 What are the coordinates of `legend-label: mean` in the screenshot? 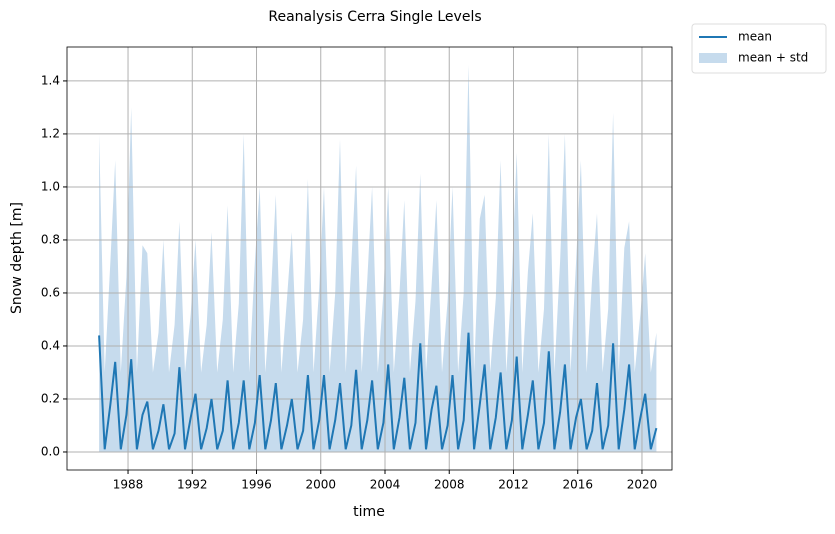 It's located at (755, 37).